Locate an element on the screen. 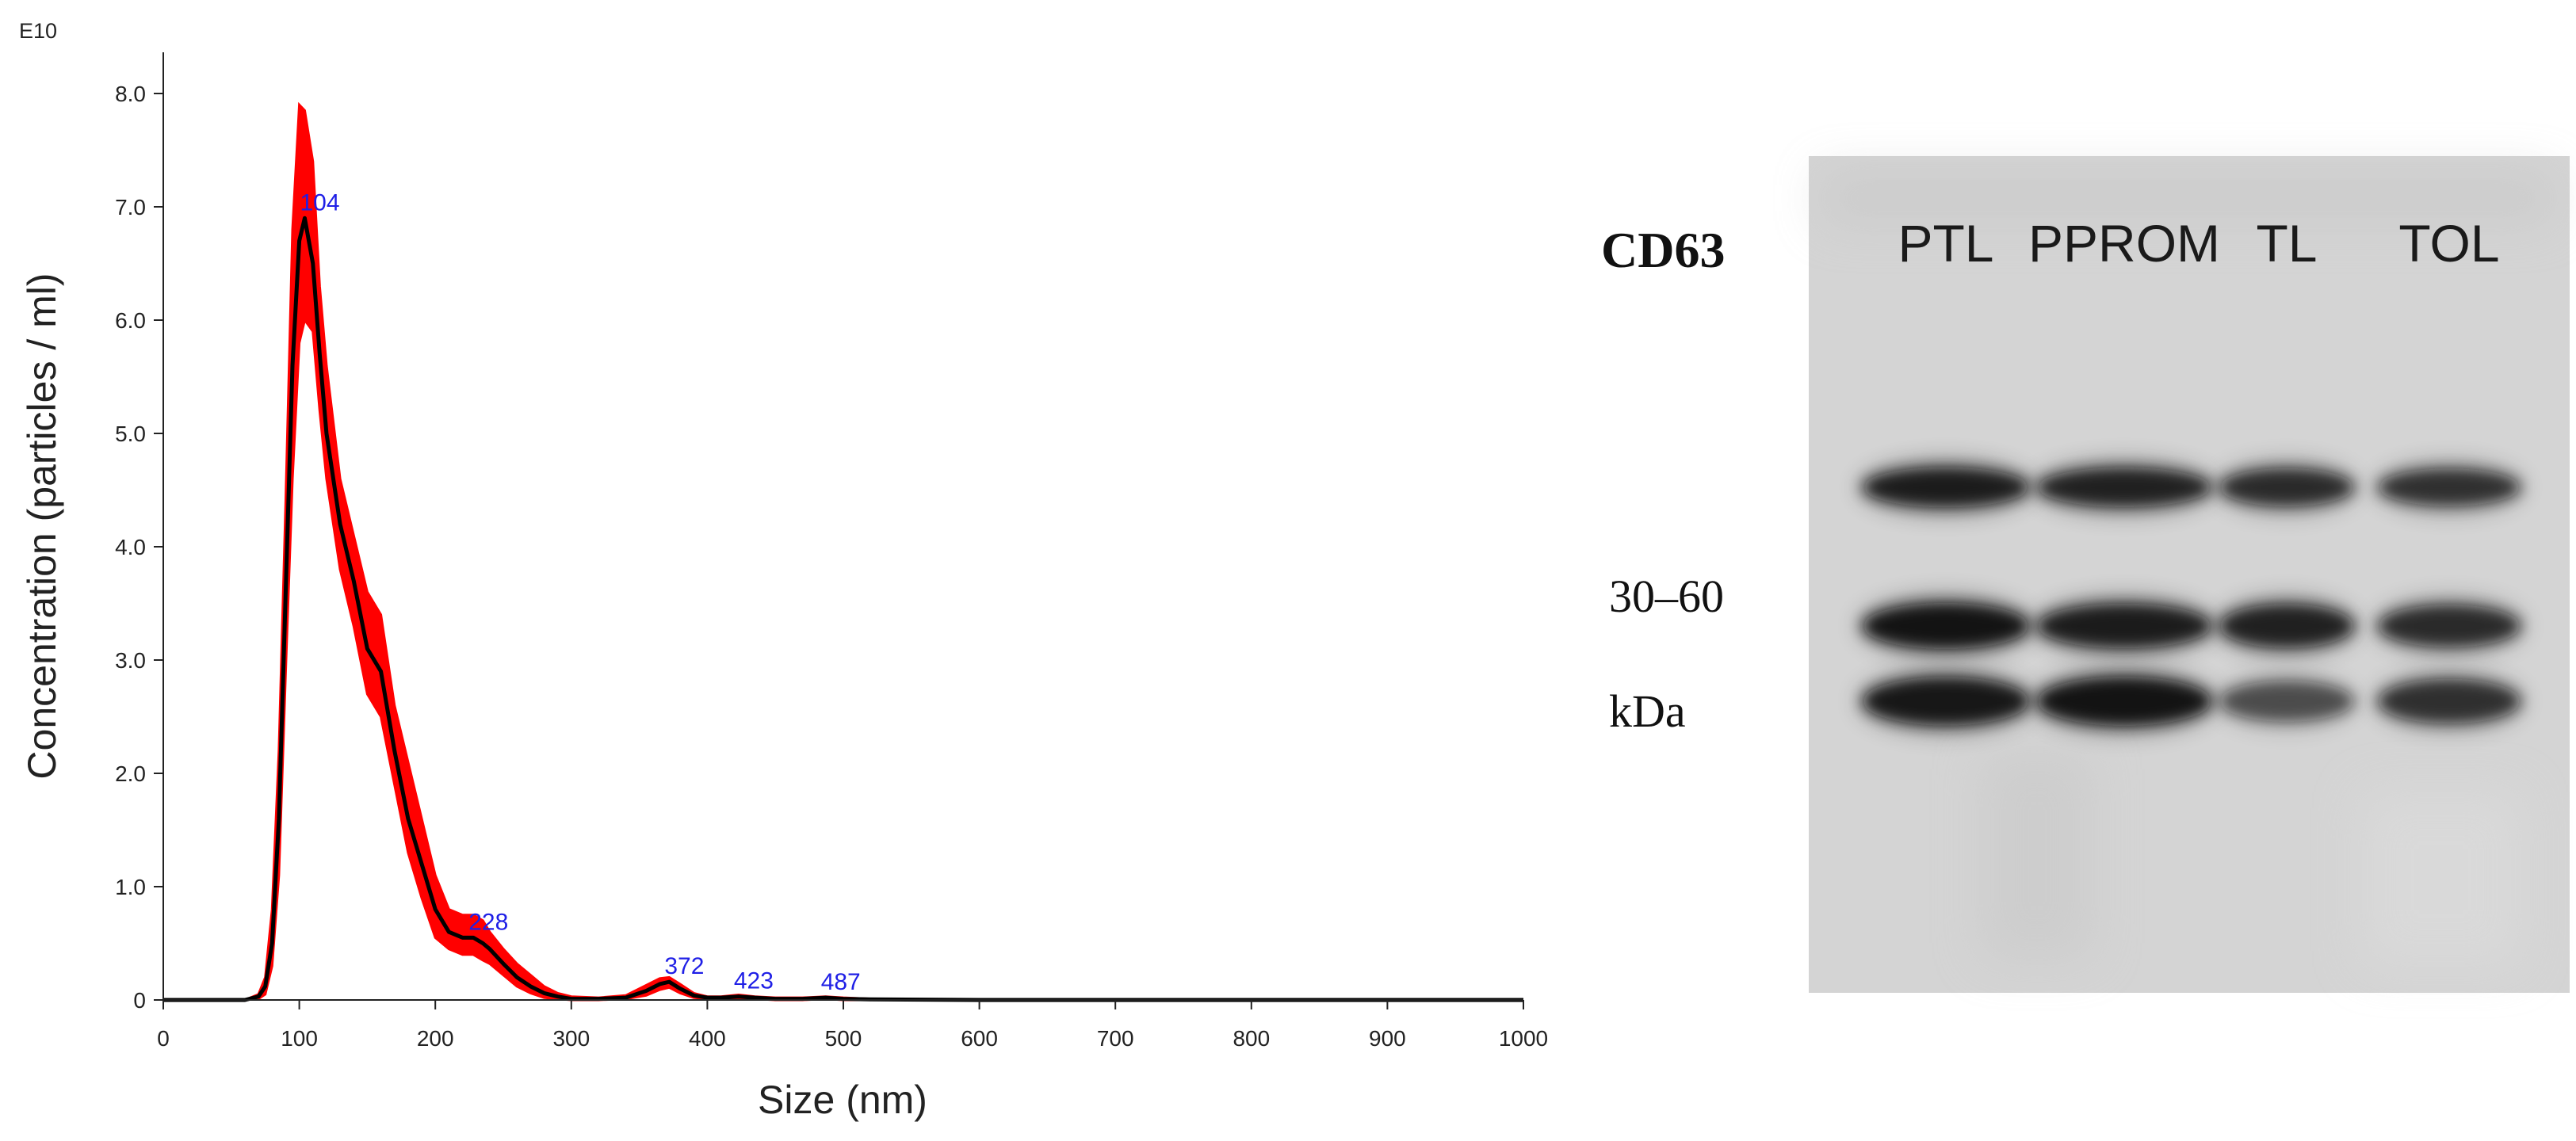 The width and height of the screenshot is (2576, 1141). weight-range-label: 30–60 is located at coordinates (1667, 596).